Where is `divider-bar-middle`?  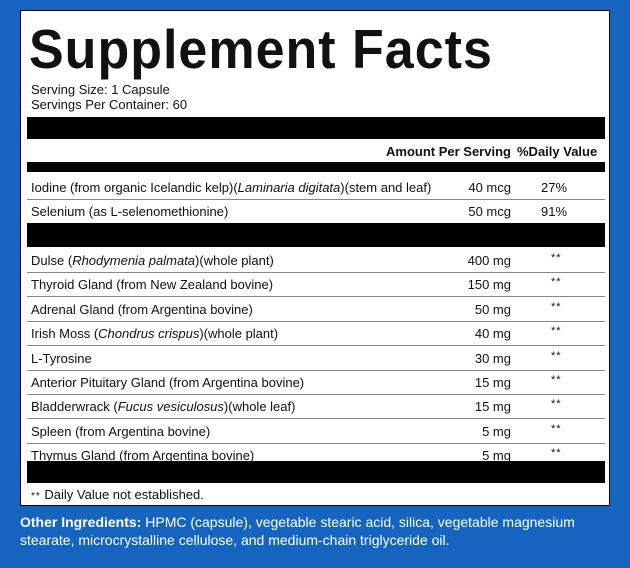 divider-bar-middle is located at coordinates (316, 235).